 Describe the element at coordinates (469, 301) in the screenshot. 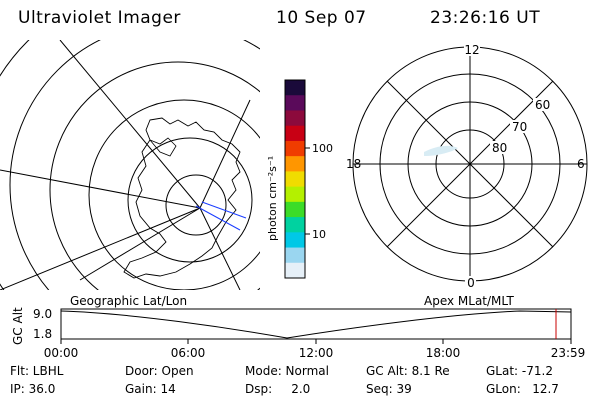

I see `polar-panel-label: Apex MLat/MLT` at that location.